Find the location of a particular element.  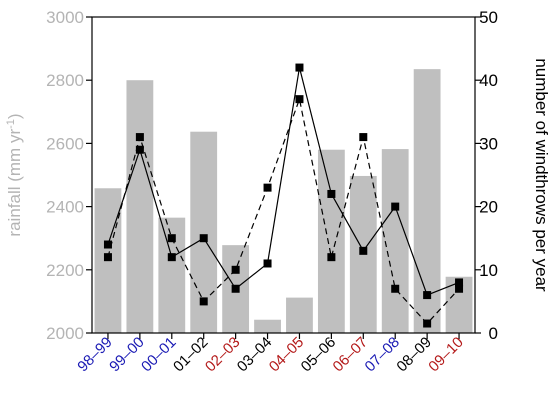

left-axis-tick-label: 2400 is located at coordinates (65, 207).